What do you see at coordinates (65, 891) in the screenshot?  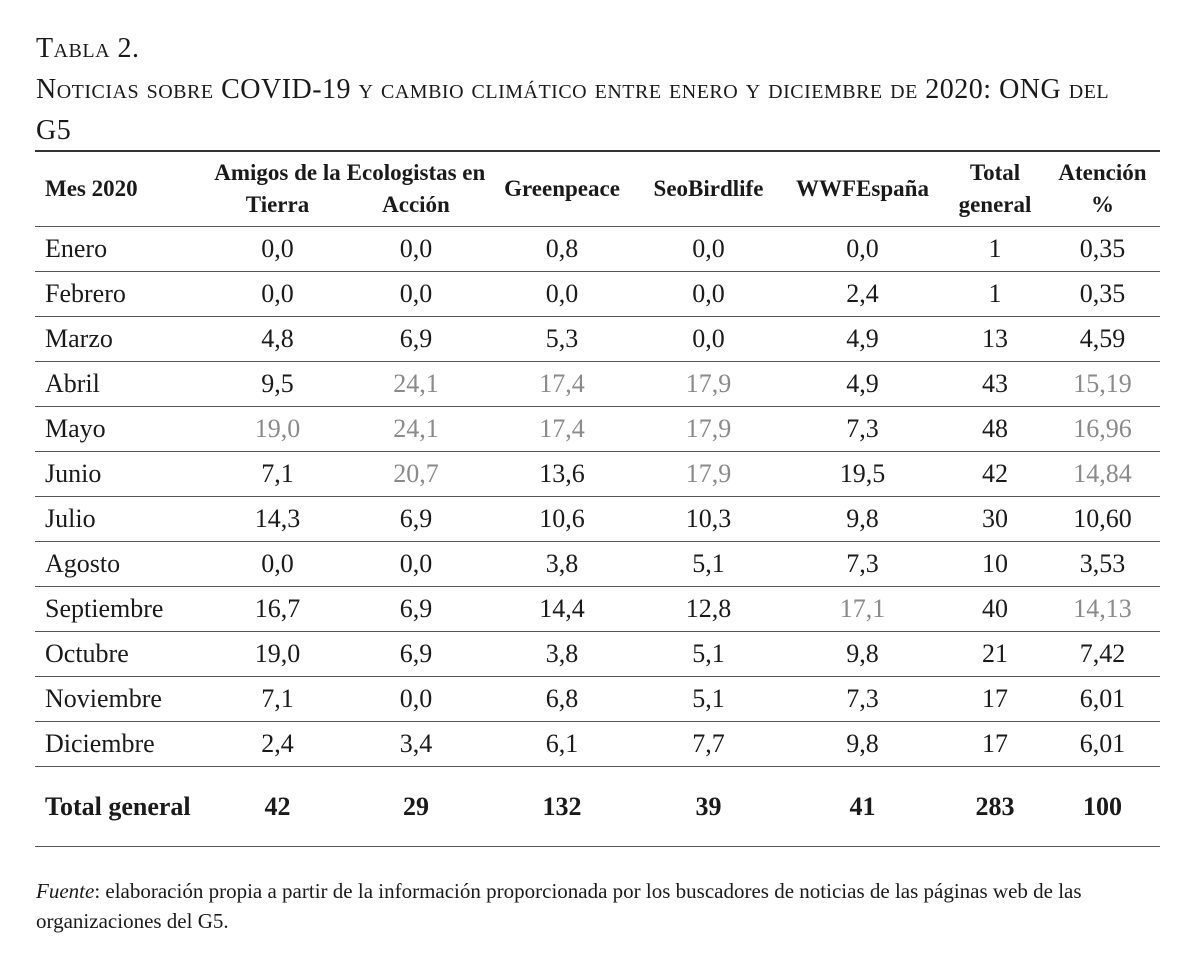 I see `source-label: Fuente` at bounding box center [65, 891].